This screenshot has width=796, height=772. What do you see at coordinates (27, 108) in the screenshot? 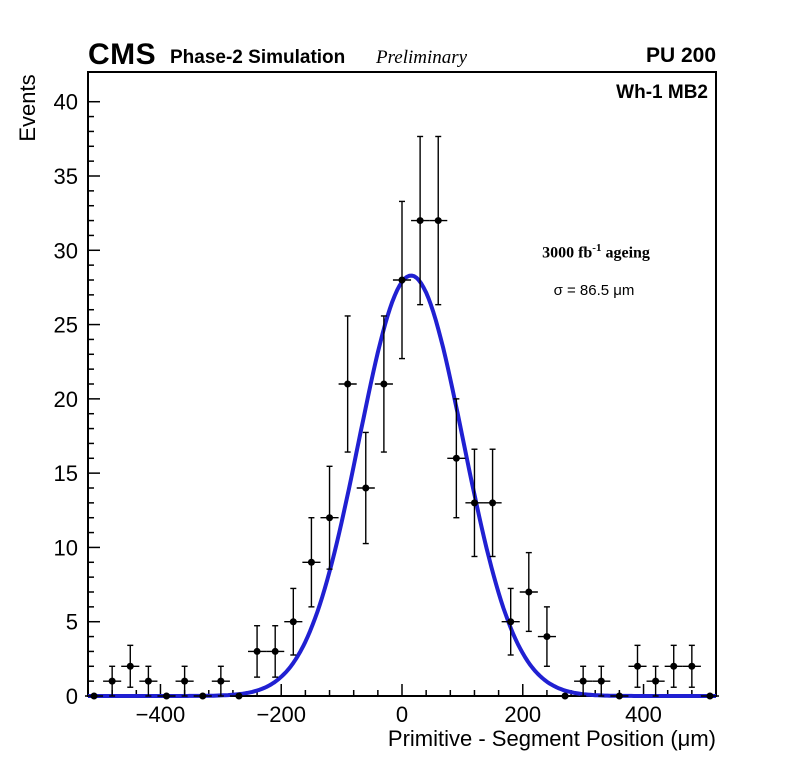
I see `y-axis-title: Events` at bounding box center [27, 108].